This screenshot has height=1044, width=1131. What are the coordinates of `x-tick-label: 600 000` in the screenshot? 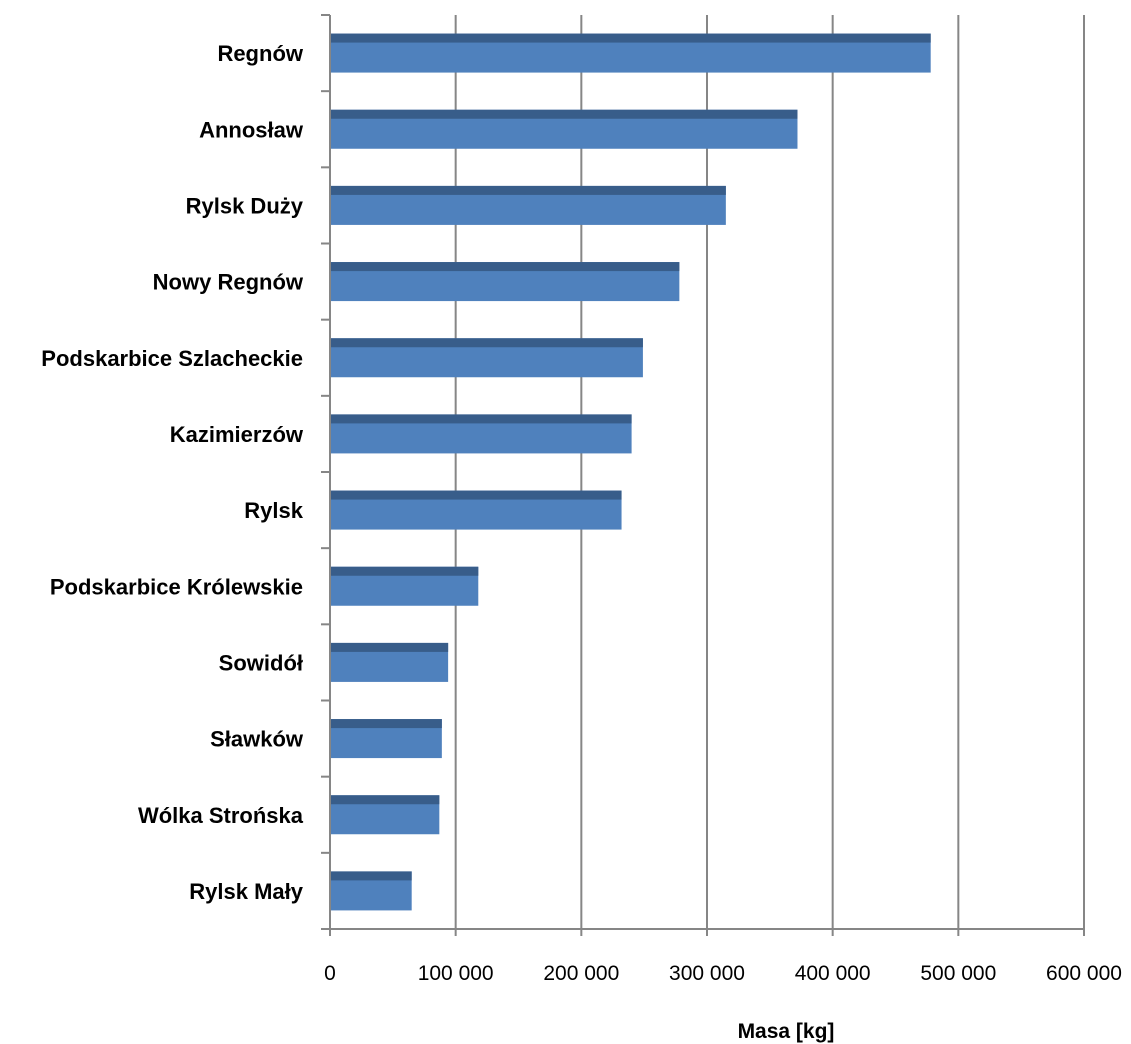 It's located at (1084, 973).